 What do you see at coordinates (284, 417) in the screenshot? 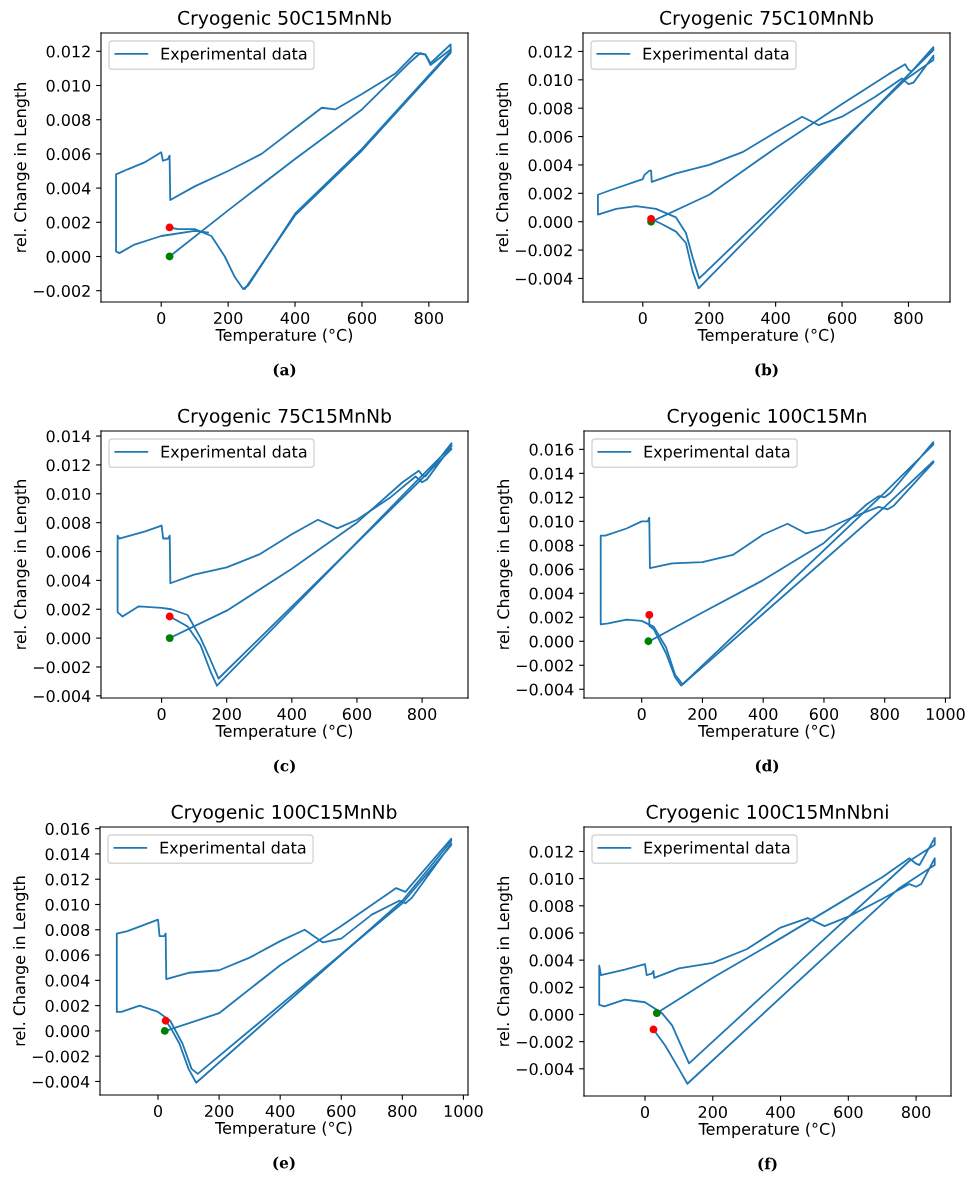
I see `chart-title: Cryogenic 75C15MnNb` at bounding box center [284, 417].